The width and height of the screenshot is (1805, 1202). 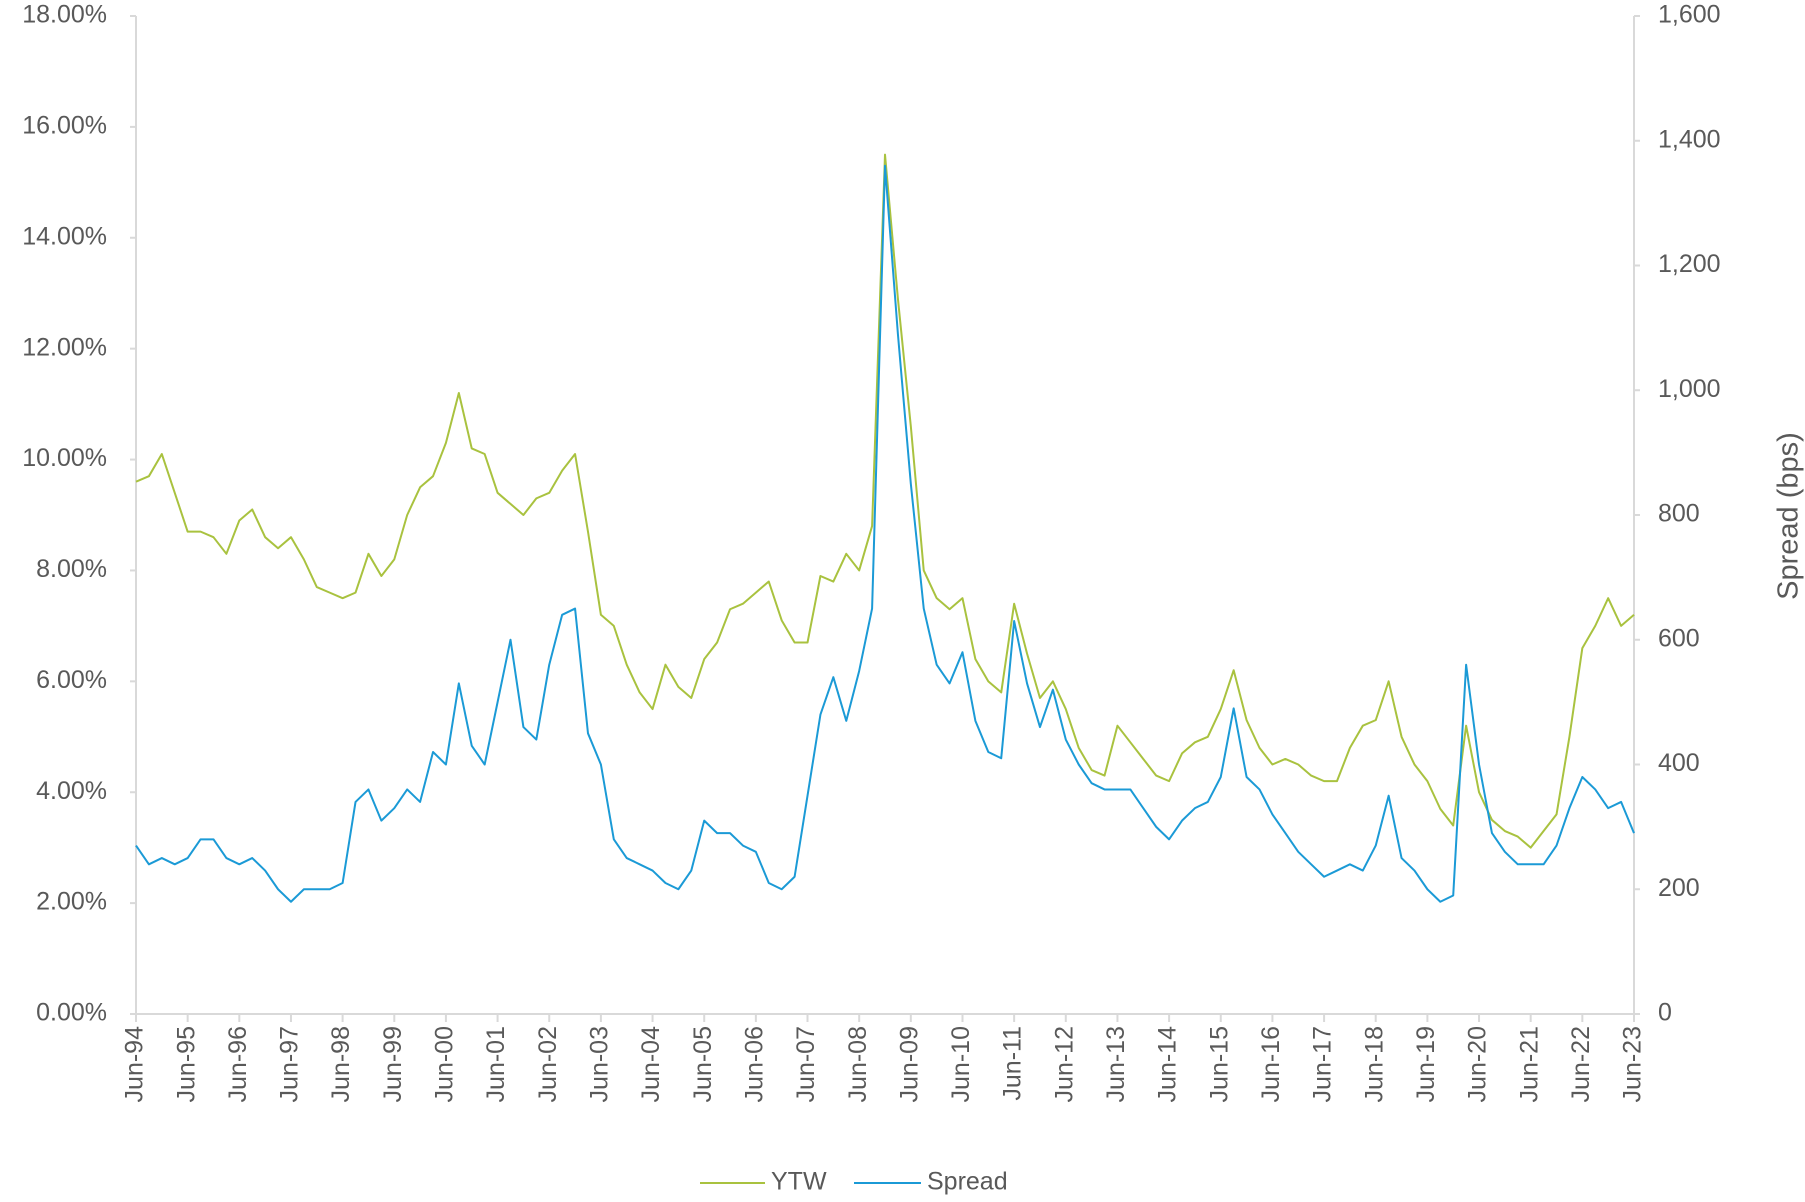 I want to click on x-tick-label: Jun-13, so click(x=1116, y=1064).